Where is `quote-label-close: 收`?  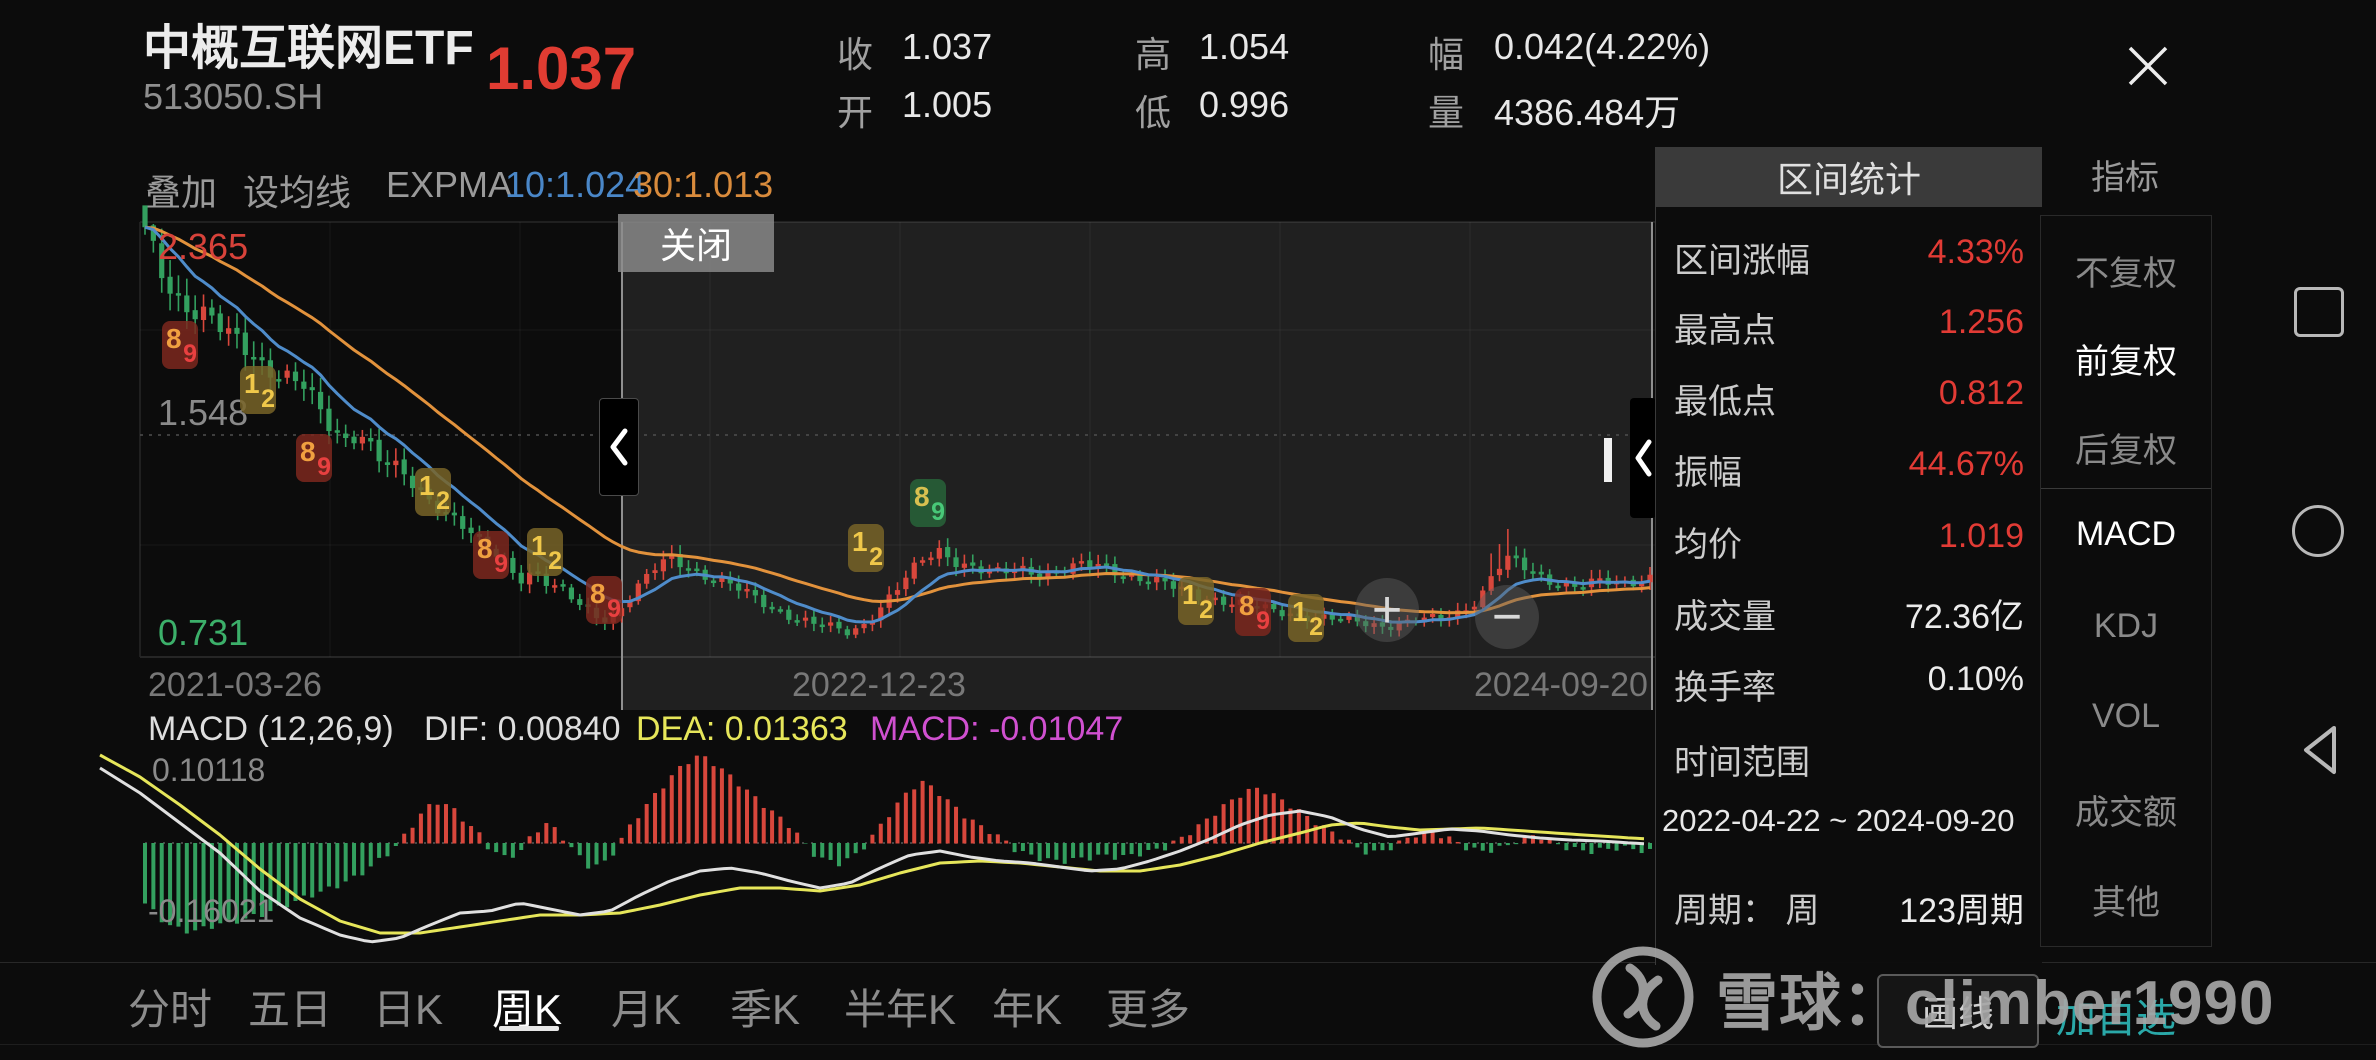 quote-label-close: 收 is located at coordinates (855, 54).